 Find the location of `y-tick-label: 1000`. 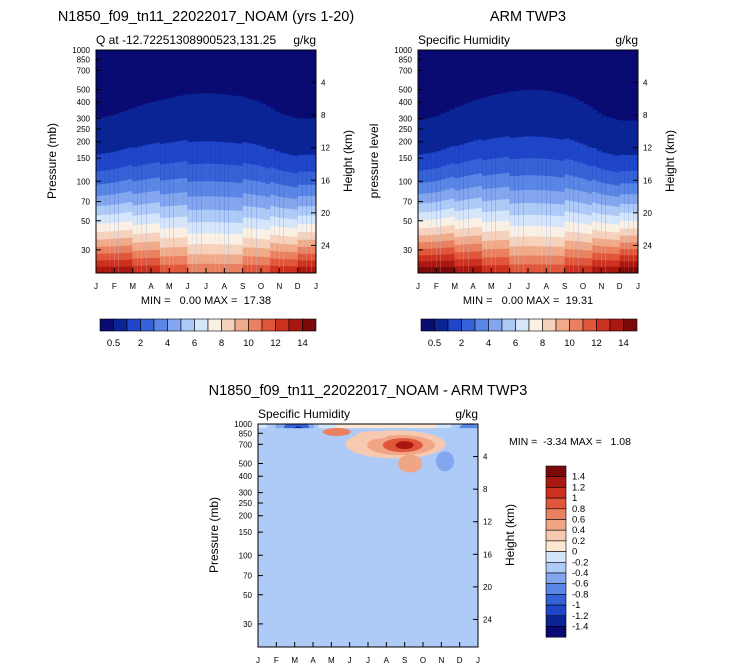

y-tick-label: 1000 is located at coordinates (243, 424).